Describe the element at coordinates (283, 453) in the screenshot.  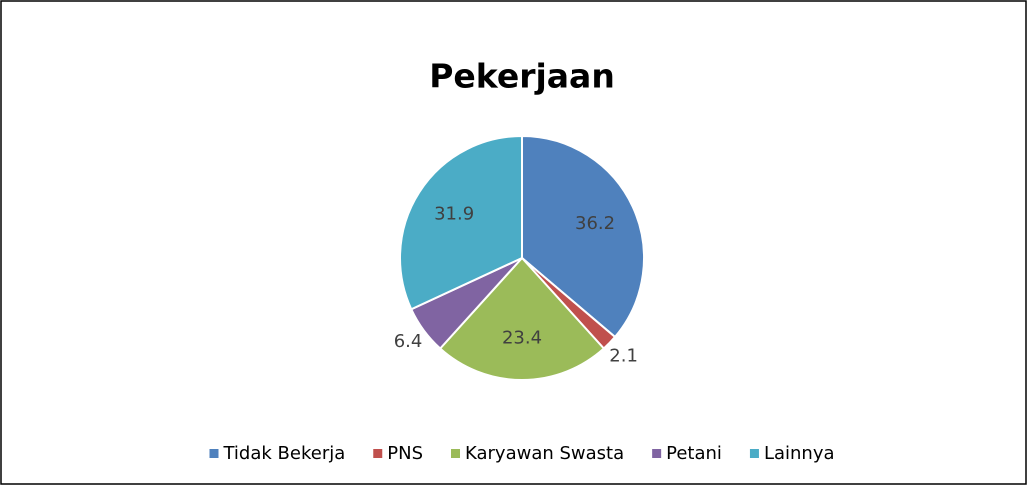
I see `legend-label: Tidak Bekerja` at that location.